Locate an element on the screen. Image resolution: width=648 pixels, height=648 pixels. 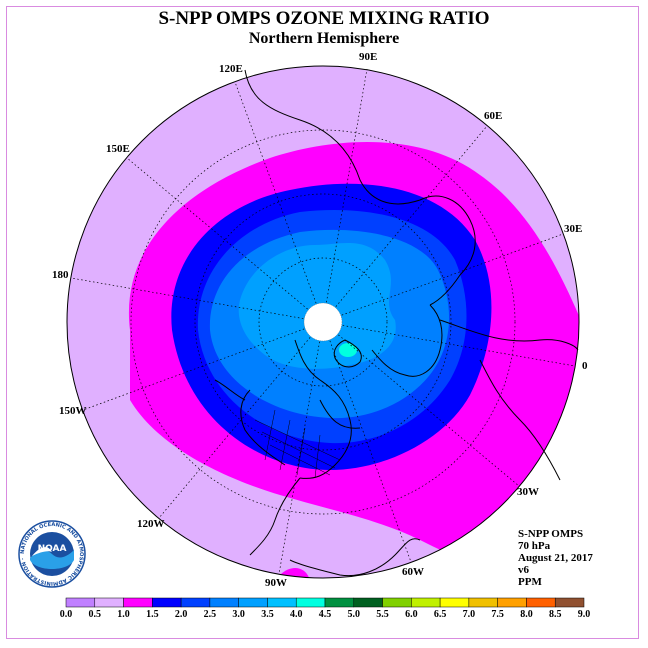
colorbar-tick-label: 9.0 is located at coordinates (584, 614).